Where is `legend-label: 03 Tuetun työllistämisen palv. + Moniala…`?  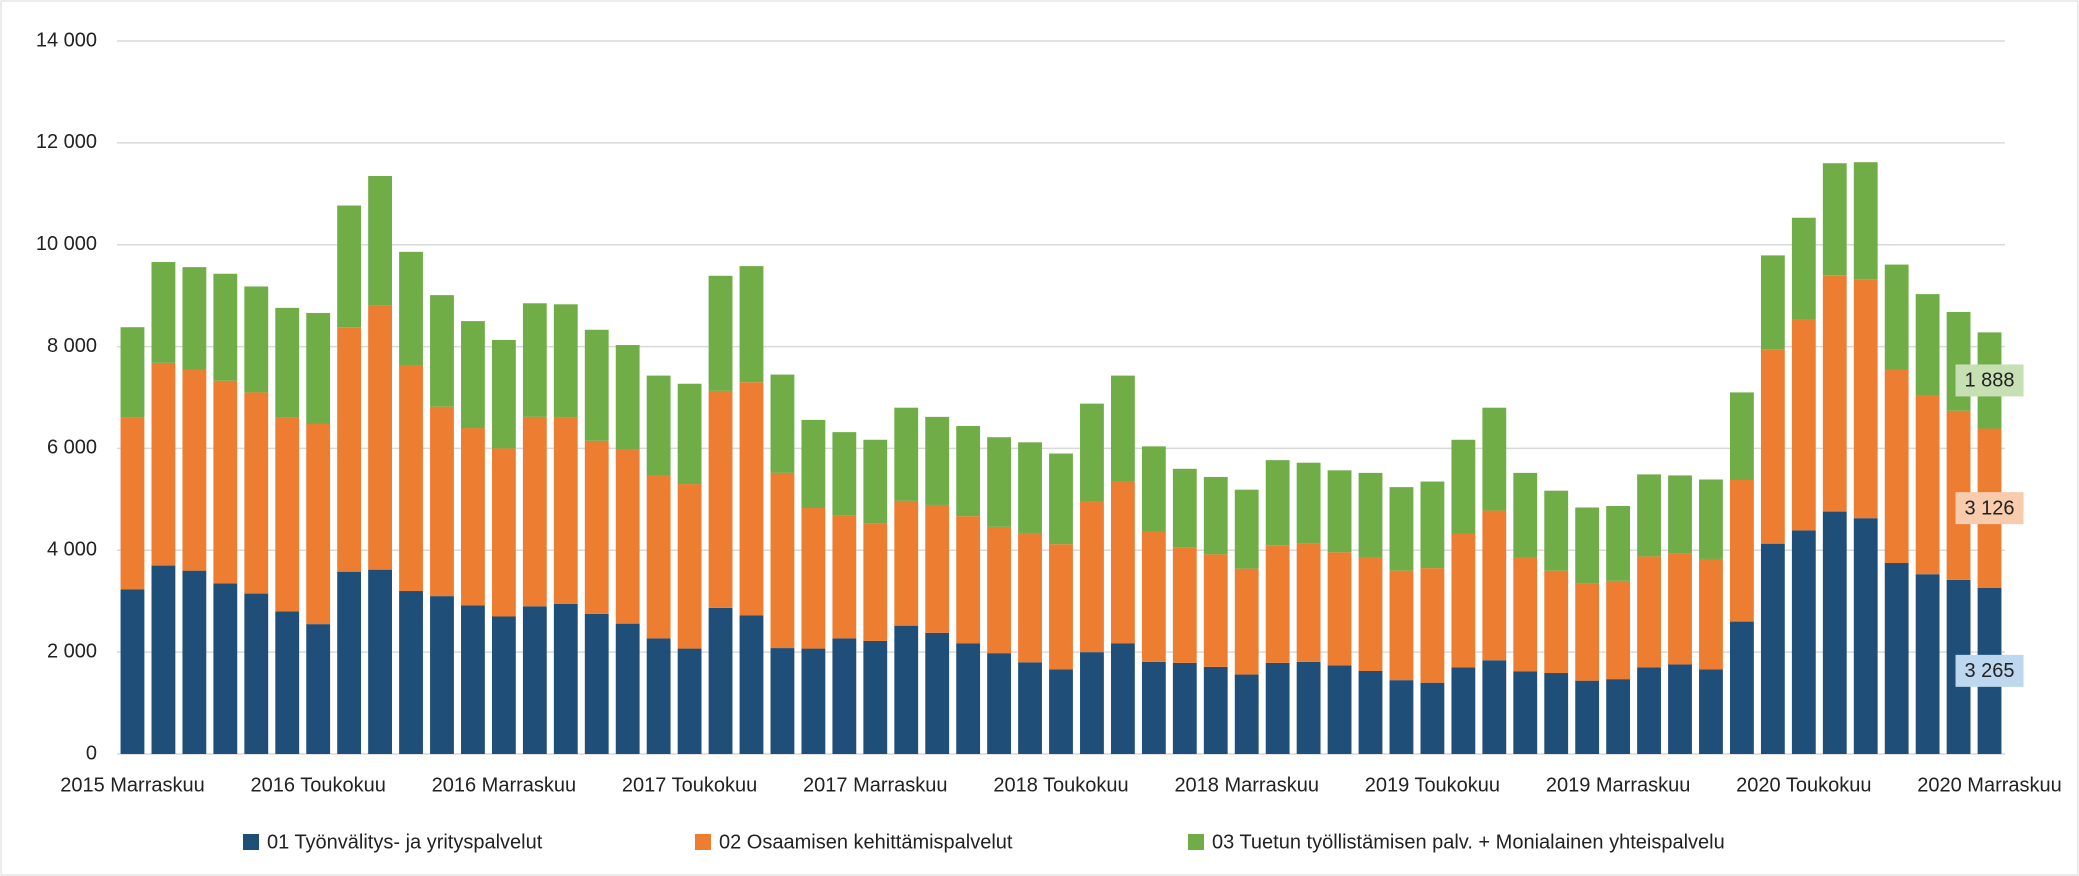
legend-label: 03 Tuetun työllistämisen palv. + Moniala… is located at coordinates (1468, 842).